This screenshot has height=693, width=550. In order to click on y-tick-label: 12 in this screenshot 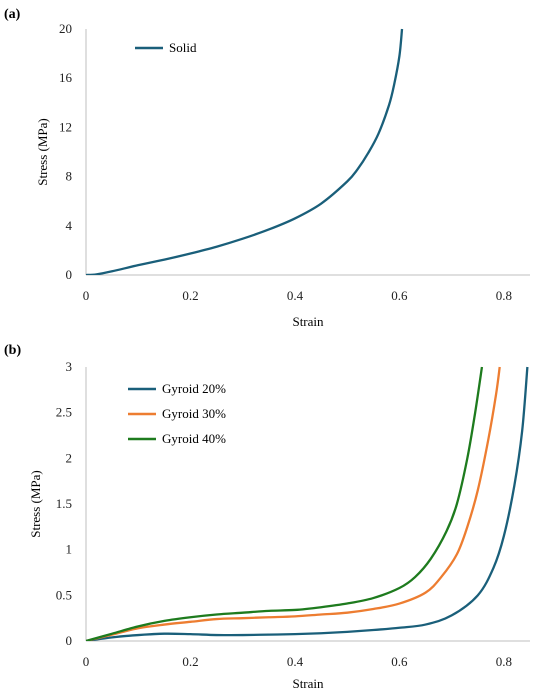, I will do `click(65, 126)`.